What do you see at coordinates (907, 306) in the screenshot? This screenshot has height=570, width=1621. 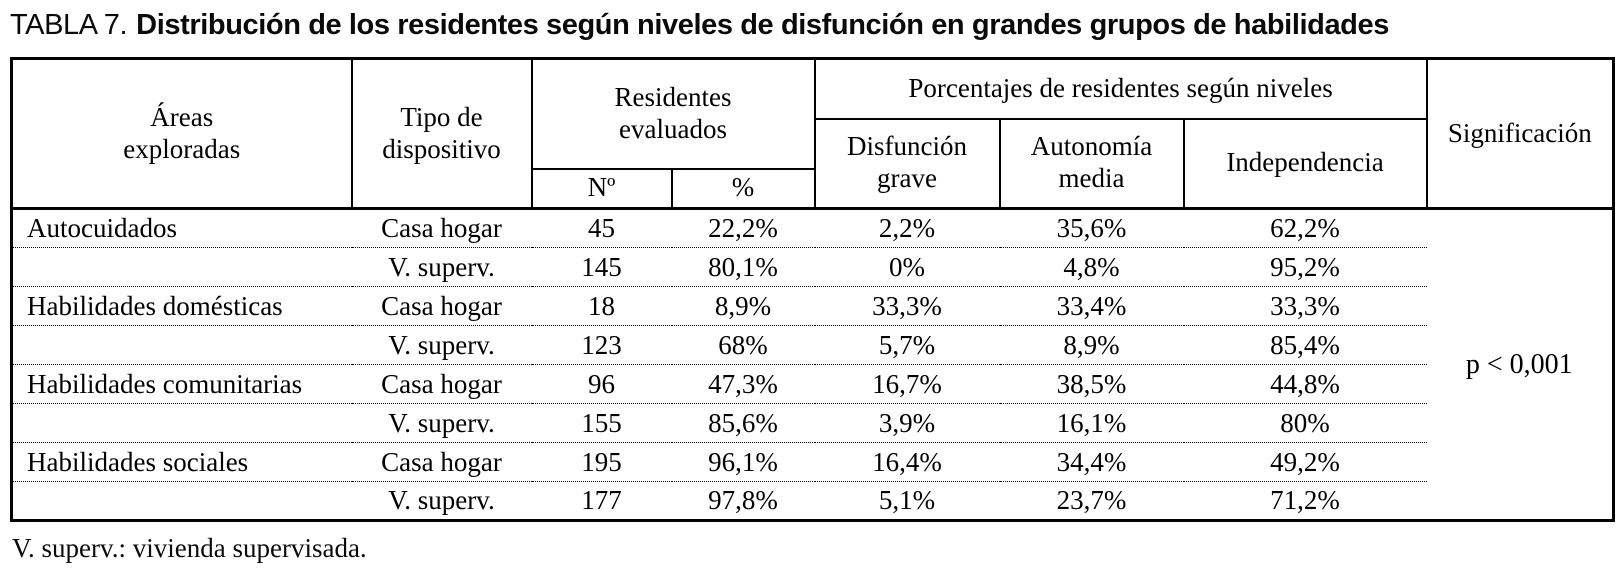 I see `cell-disfuncion: 33,3%` at bounding box center [907, 306].